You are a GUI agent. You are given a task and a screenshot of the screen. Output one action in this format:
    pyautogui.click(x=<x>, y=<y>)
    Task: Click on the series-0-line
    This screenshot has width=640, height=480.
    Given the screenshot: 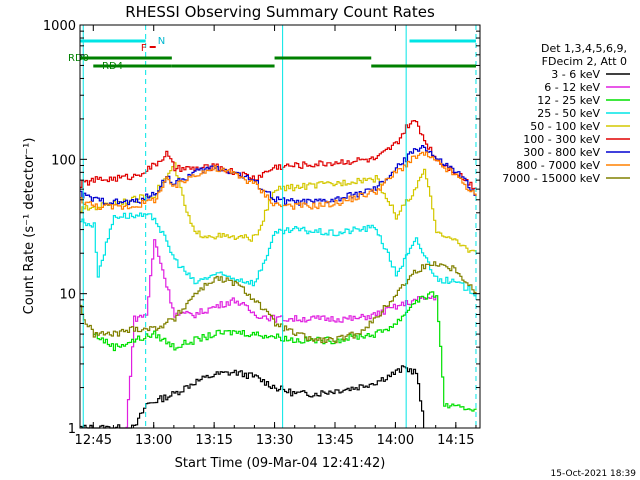 What is the action you would take?
    pyautogui.click(x=252, y=397)
    